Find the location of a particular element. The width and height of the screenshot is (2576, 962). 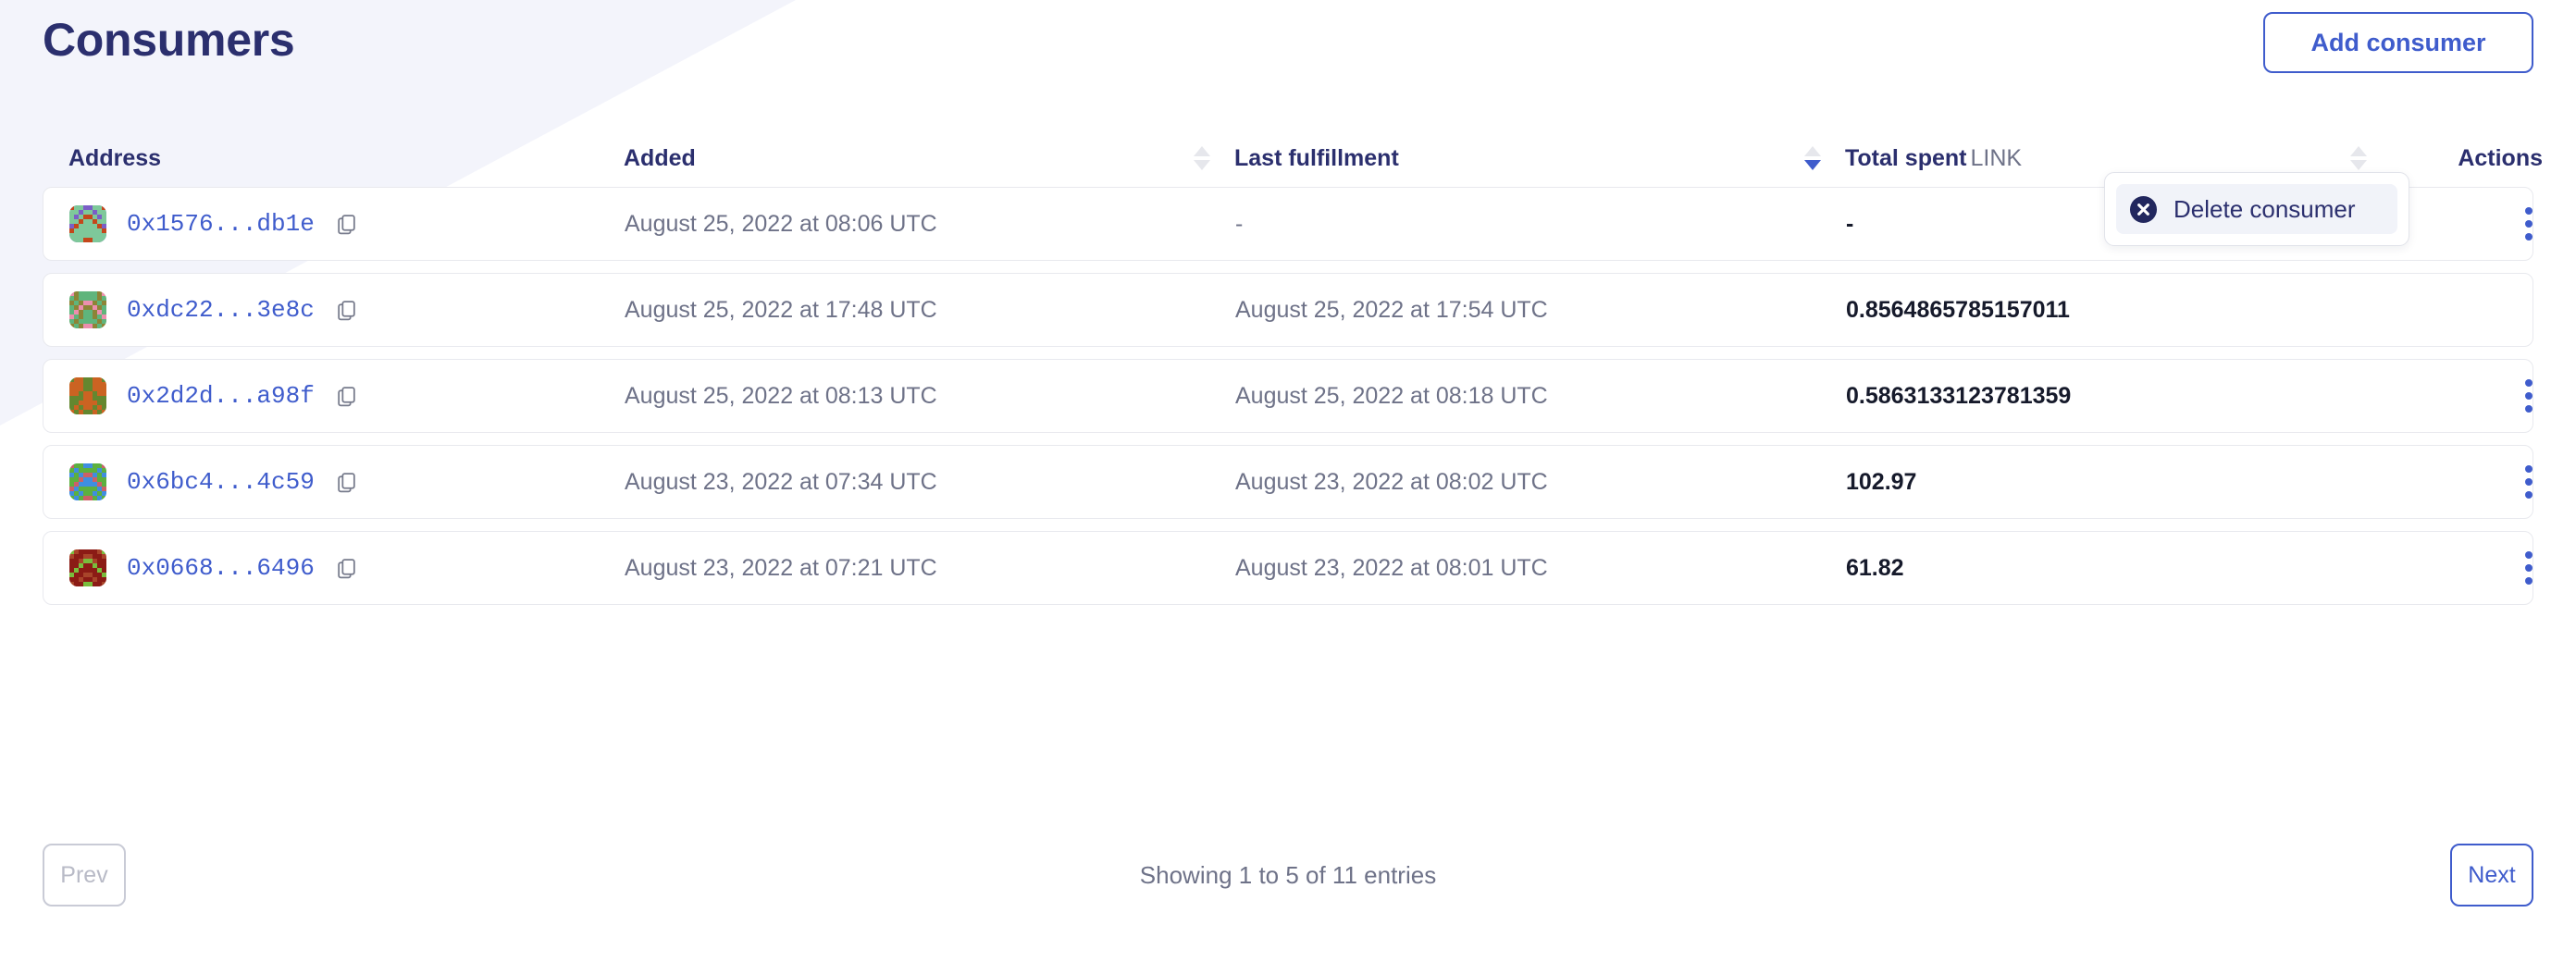

address-link: 0x2d2d...a98f is located at coordinates (221, 396).